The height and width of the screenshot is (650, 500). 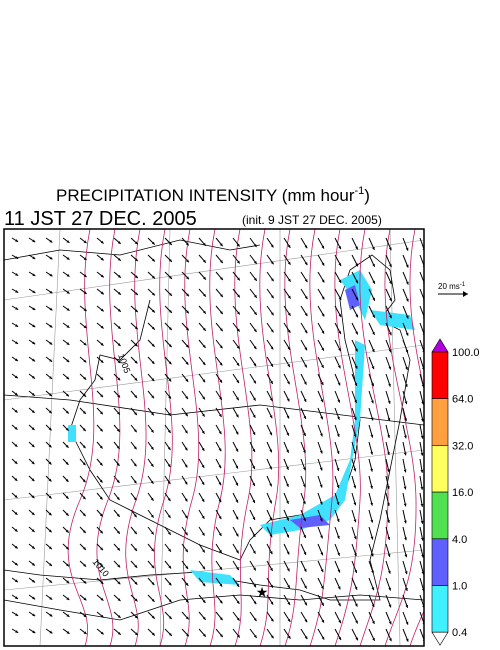 I want to click on colorbar-label: 100.0, so click(x=466, y=353).